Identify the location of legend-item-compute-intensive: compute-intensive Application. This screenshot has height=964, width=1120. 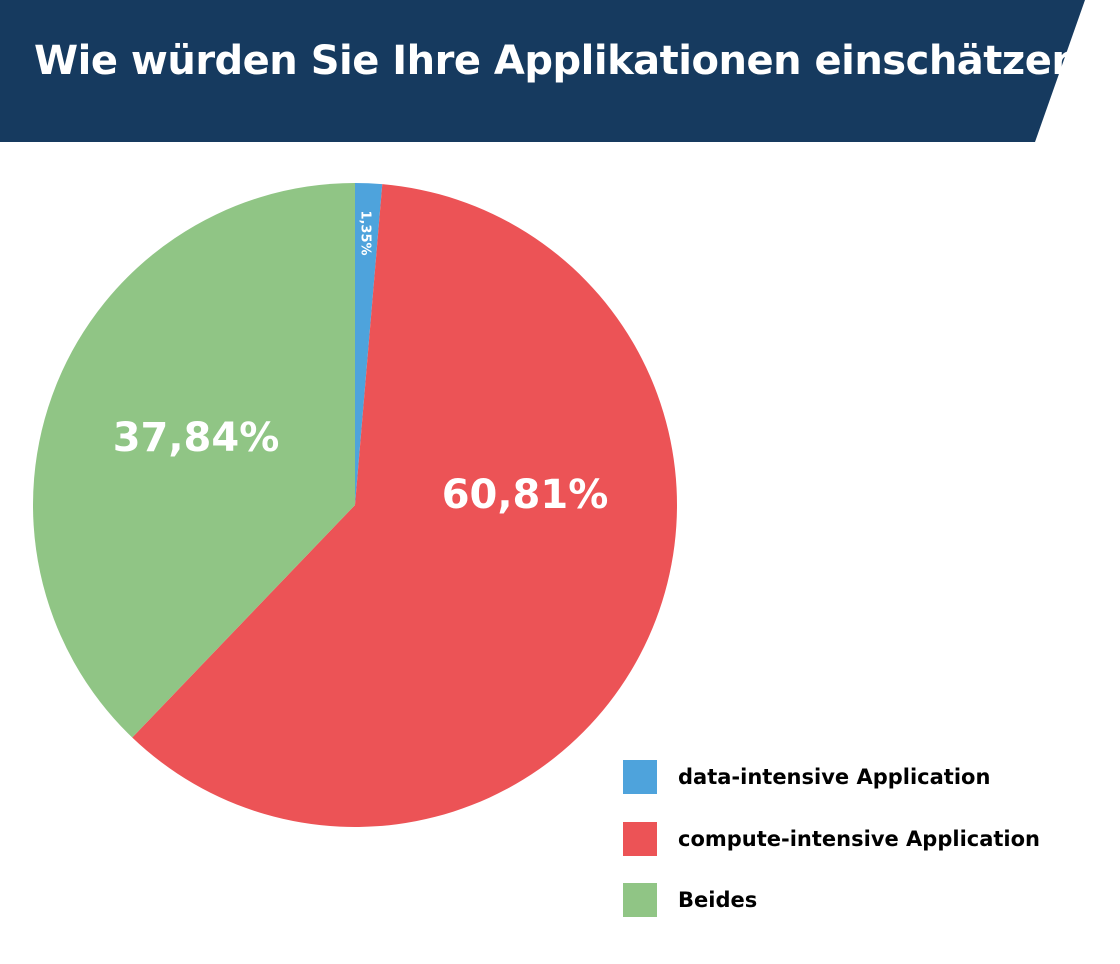
(831, 839).